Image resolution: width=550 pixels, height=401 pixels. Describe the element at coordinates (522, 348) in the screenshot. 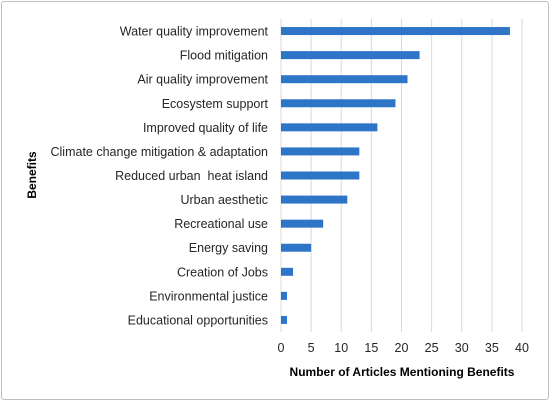

I see `x-tick-label: 40` at that location.